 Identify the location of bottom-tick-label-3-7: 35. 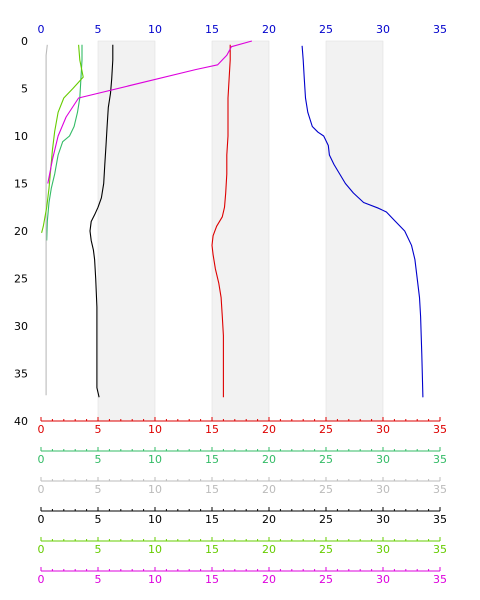
(440, 519).